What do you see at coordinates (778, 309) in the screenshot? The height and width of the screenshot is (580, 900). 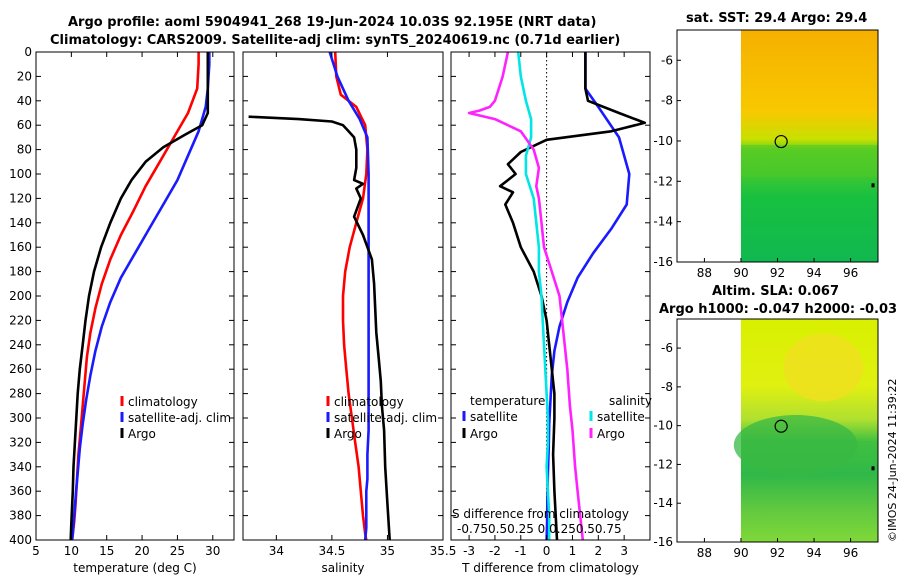 I see `sla-map-title-2: Argo h1000: -0.047 h2000: -0.03` at bounding box center [778, 309].